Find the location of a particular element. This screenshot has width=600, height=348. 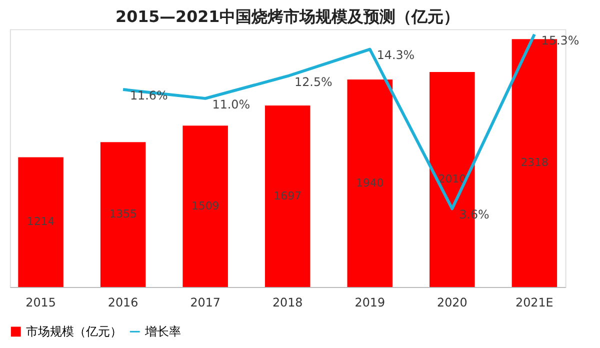

x-tick-label: 2017 is located at coordinates (205, 302).